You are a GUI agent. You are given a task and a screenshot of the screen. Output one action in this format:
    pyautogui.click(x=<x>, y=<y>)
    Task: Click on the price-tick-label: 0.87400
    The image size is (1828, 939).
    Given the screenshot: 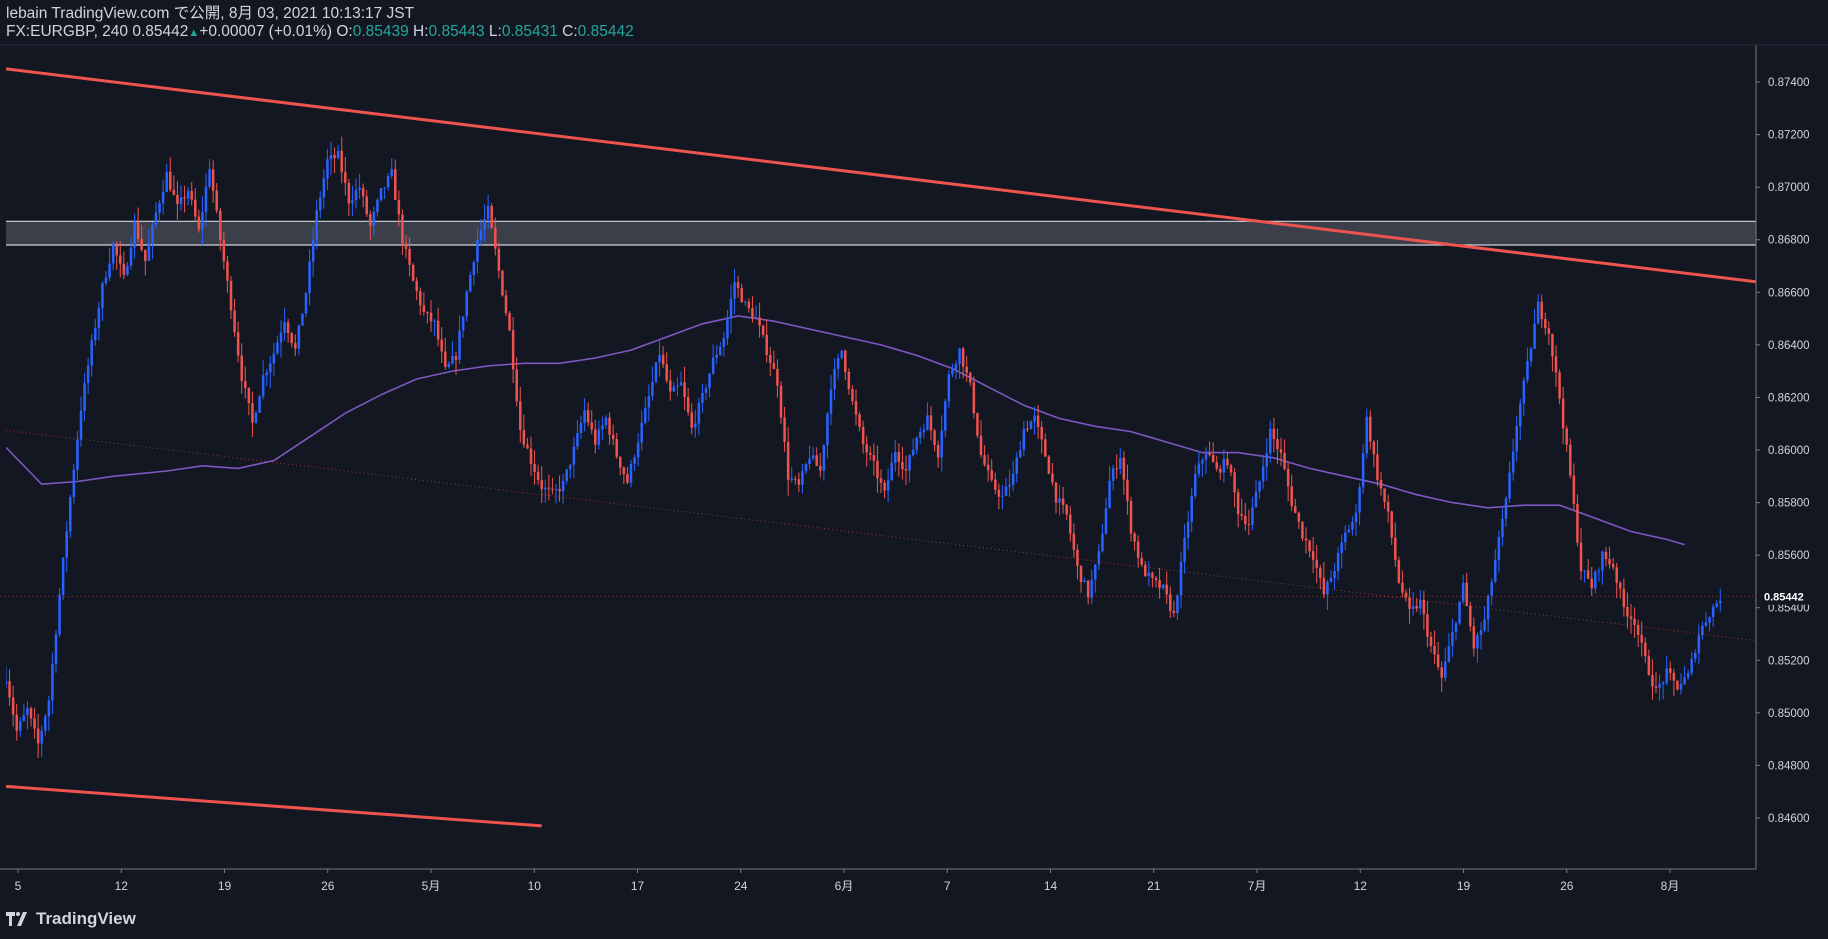 What is the action you would take?
    pyautogui.click(x=1789, y=83)
    